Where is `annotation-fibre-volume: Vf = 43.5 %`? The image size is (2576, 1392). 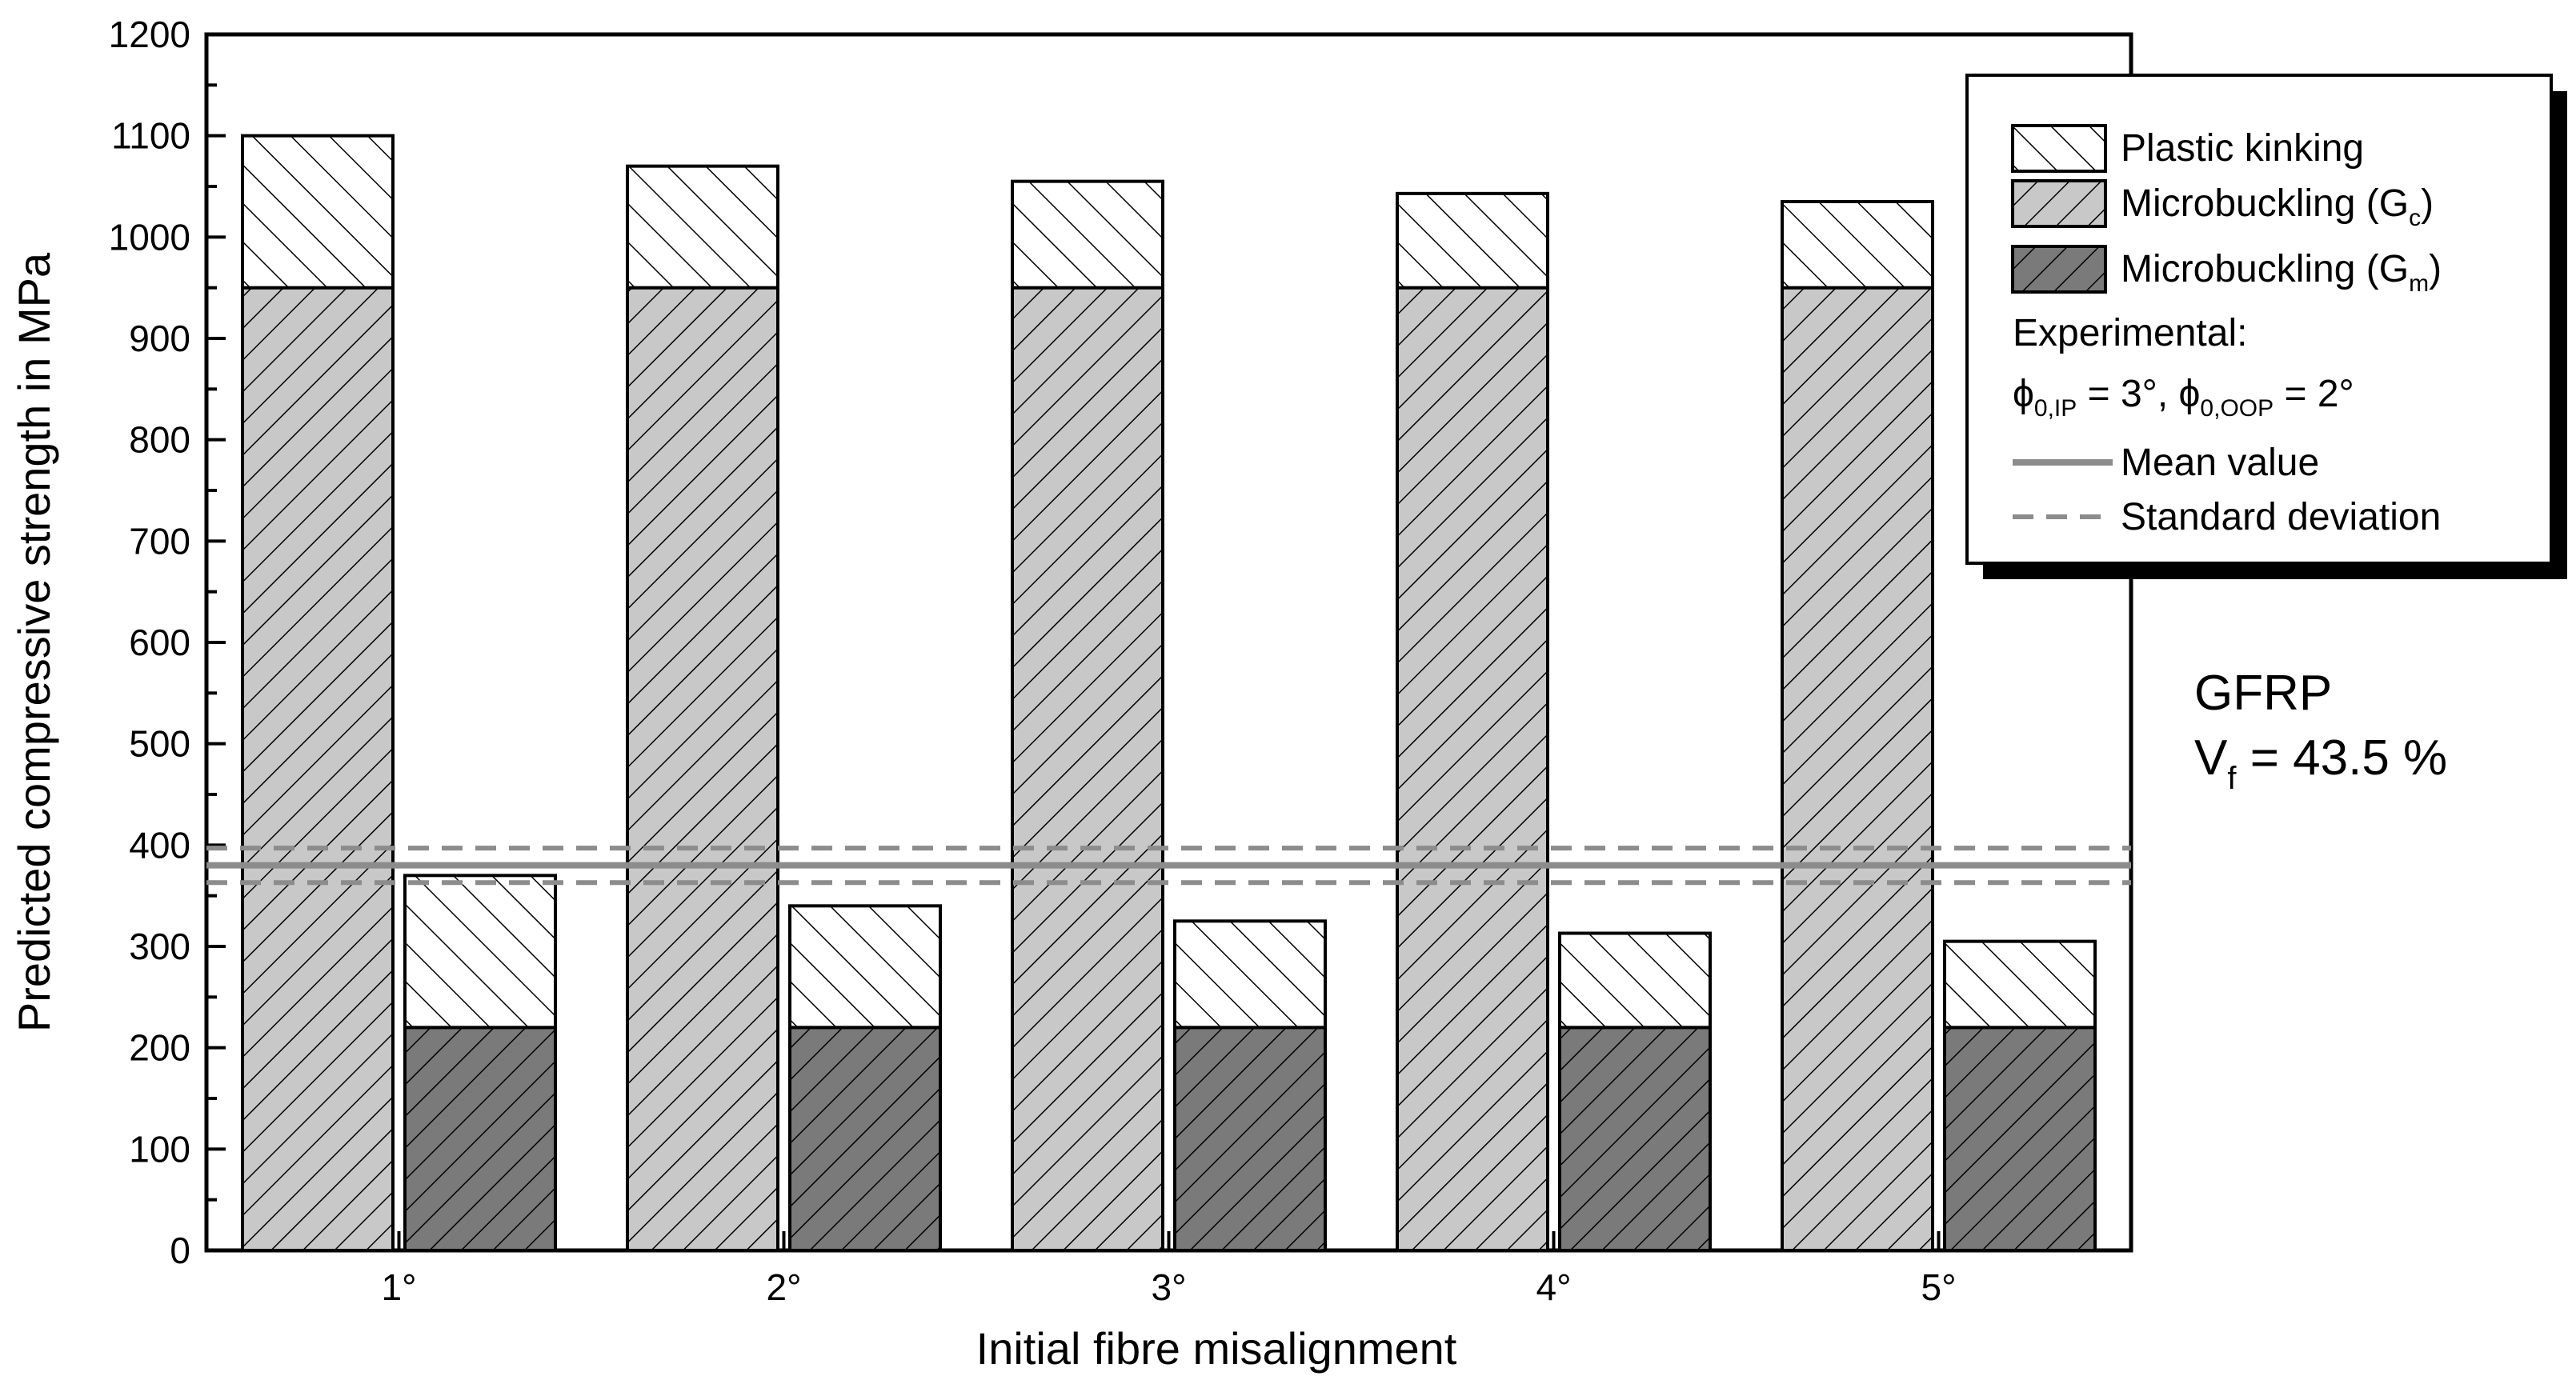 annotation-fibre-volume: Vf = 43.5 % is located at coordinates (2320, 763).